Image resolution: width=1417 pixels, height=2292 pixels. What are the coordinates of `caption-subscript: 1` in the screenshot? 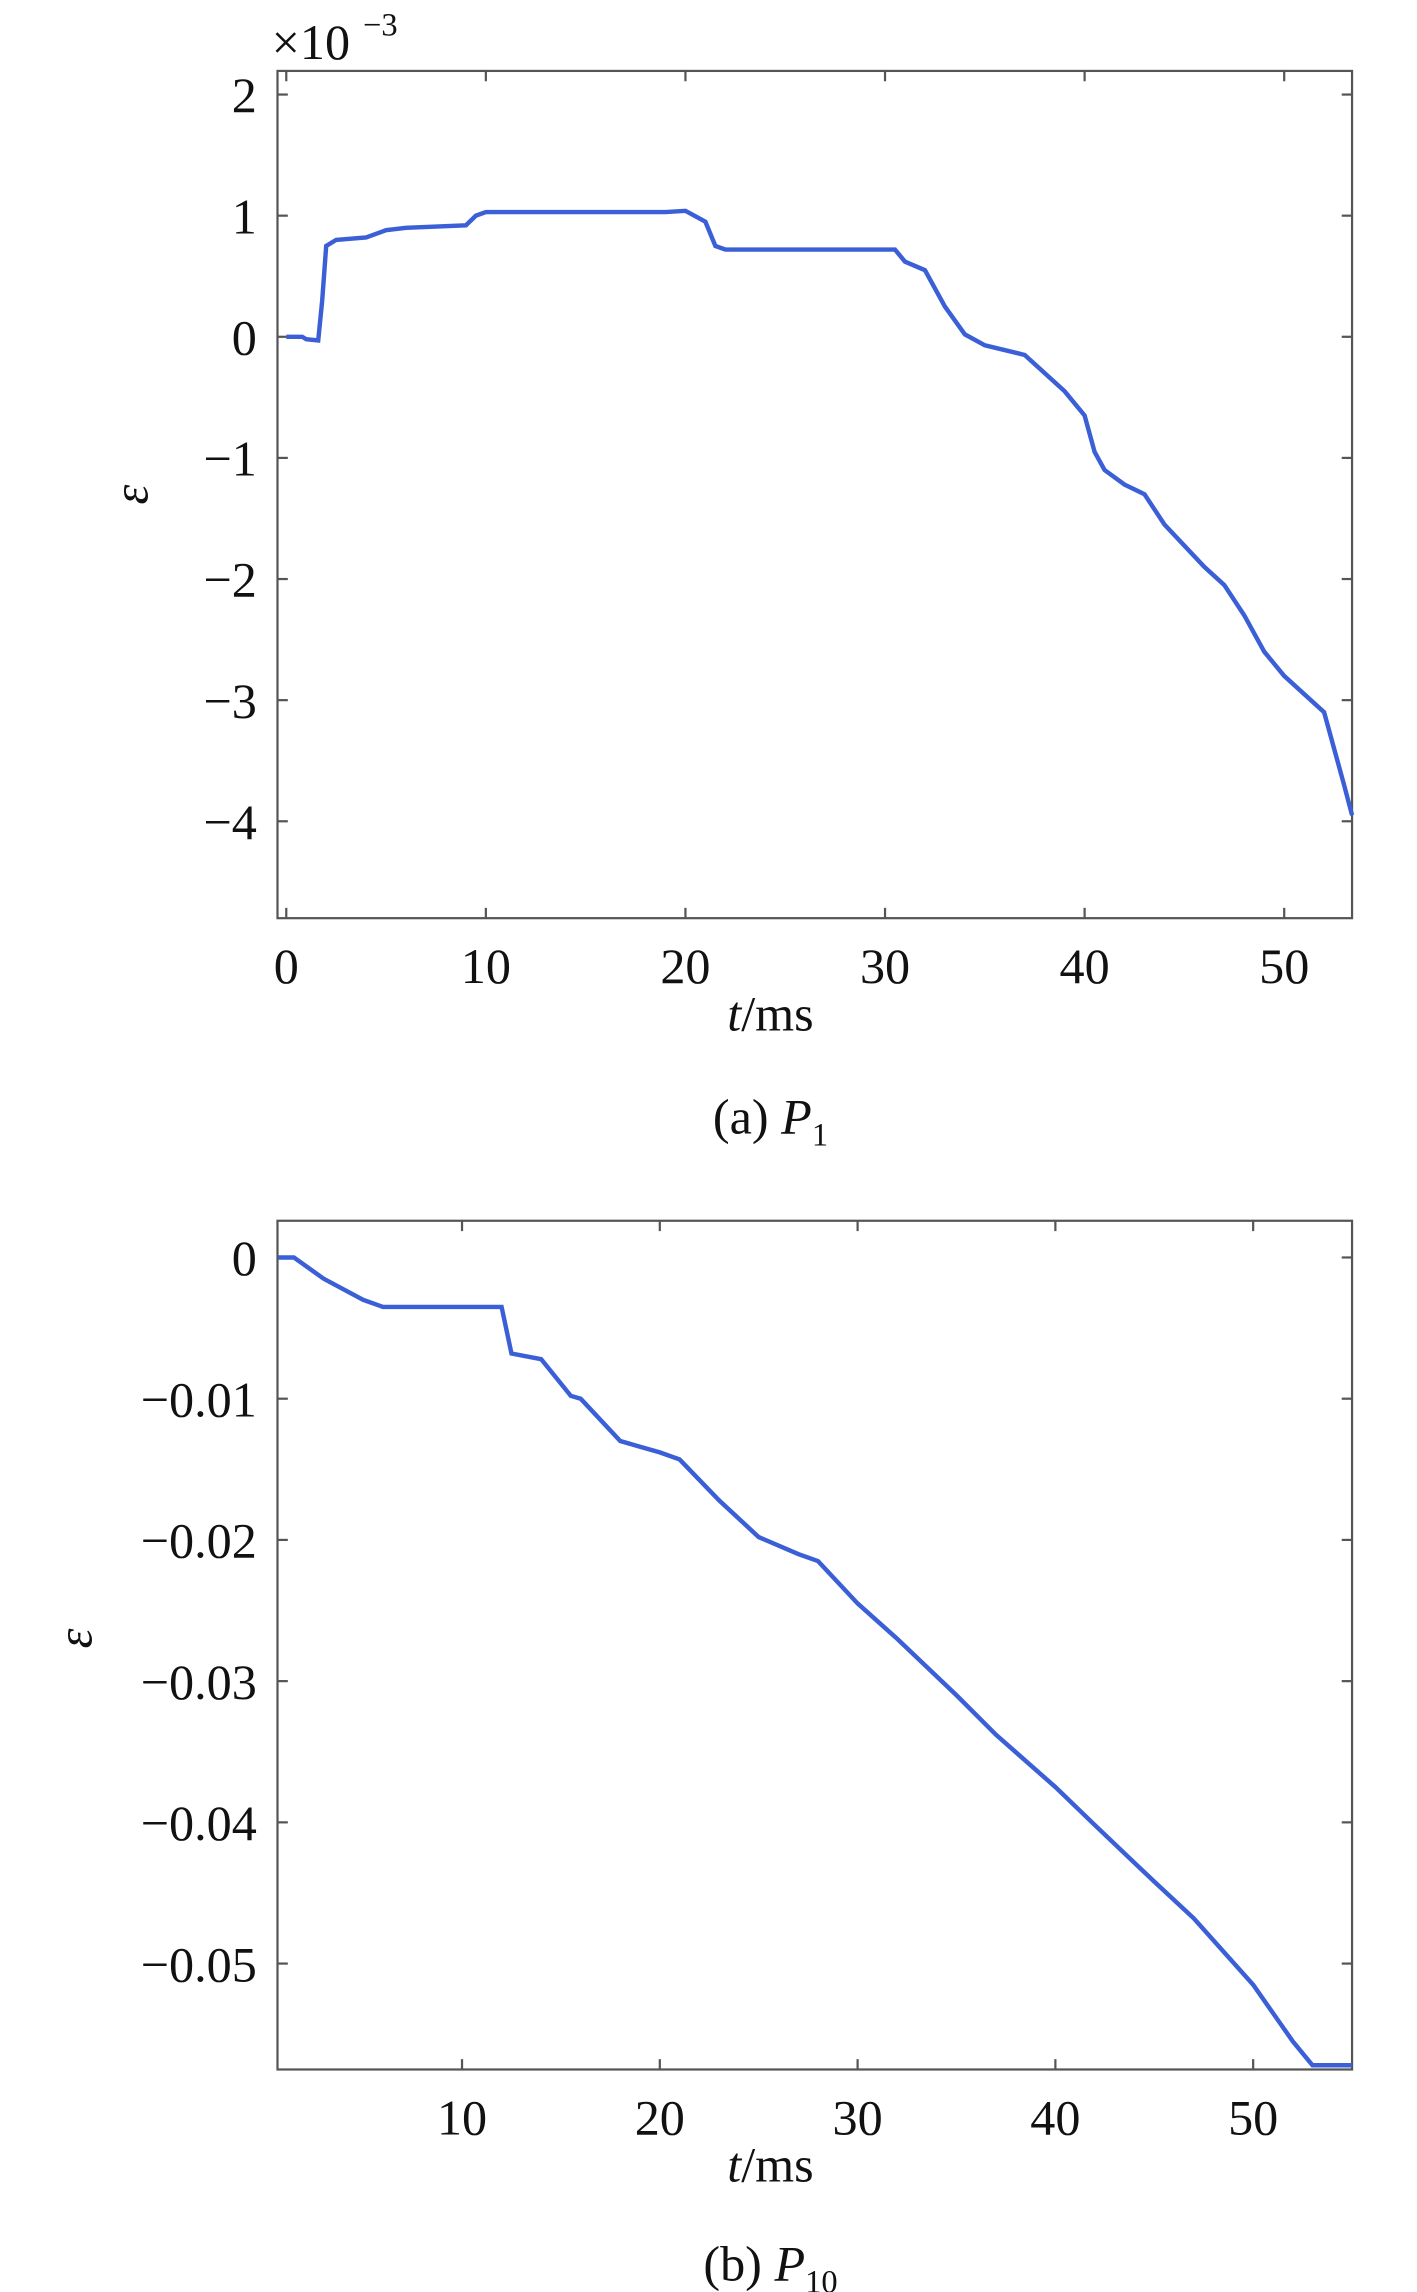 It's located at (820, 1135).